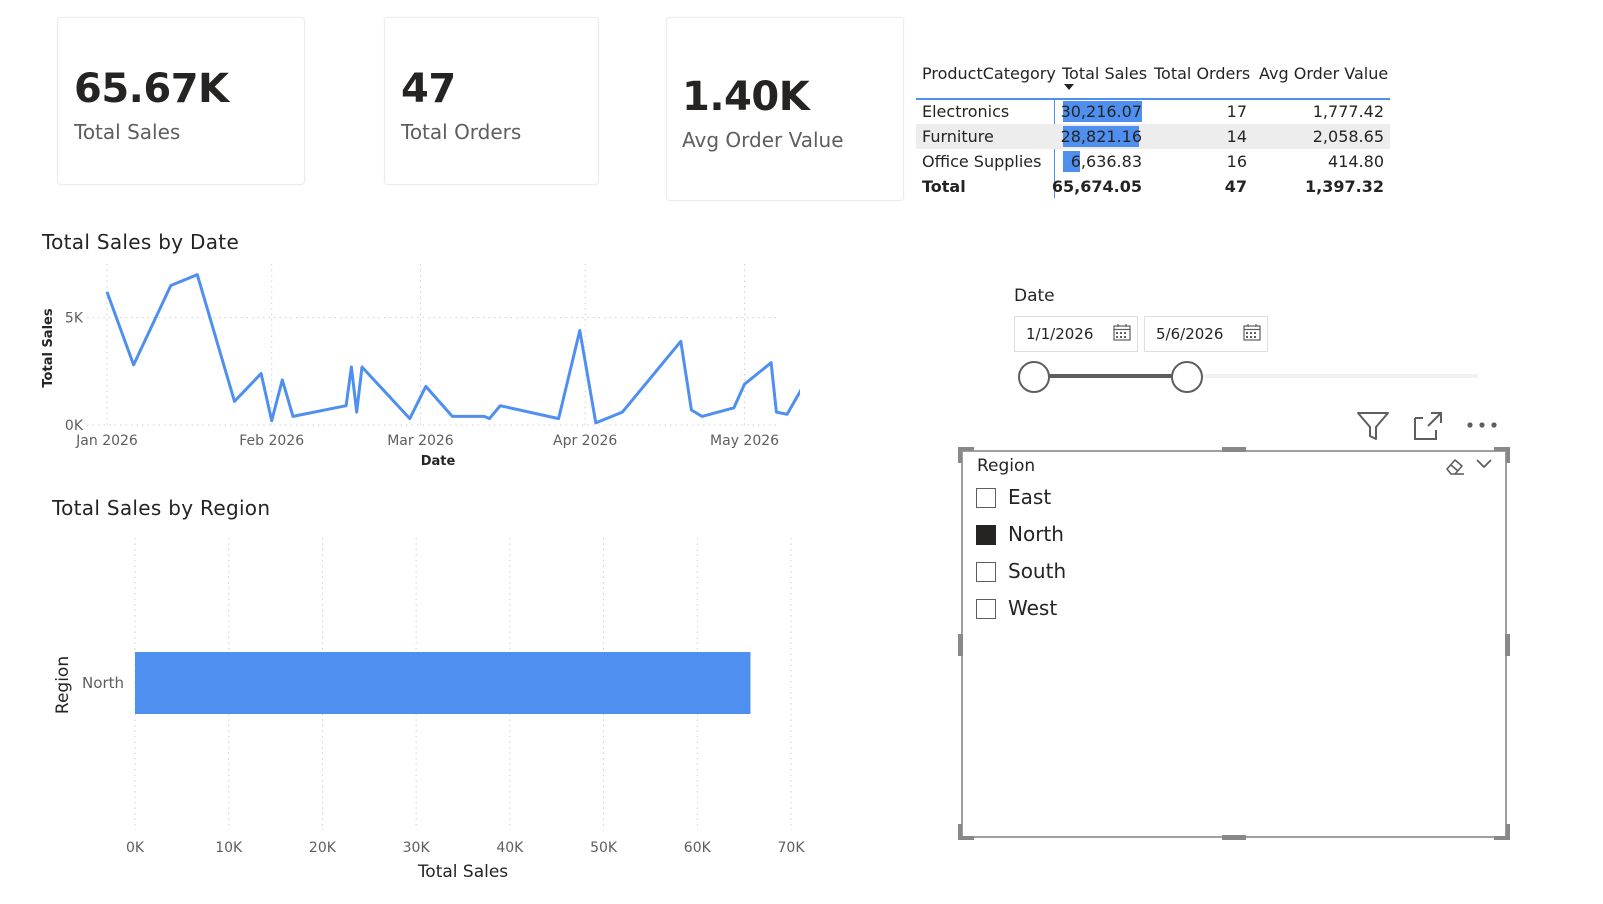  What do you see at coordinates (1153, 111) in the screenshot?
I see `table-row: Electronics 30,216.07 17 1,777.42` at bounding box center [1153, 111].